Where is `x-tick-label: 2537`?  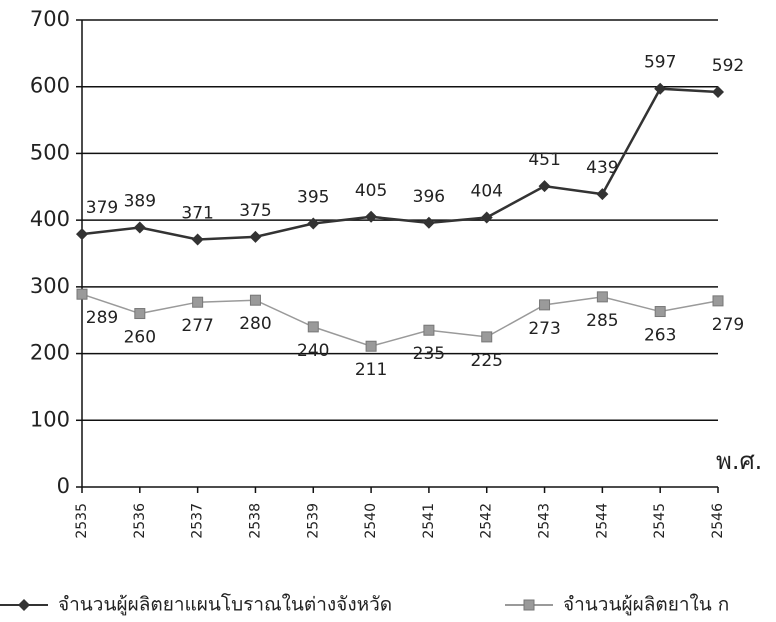
x-tick-label: 2537 is located at coordinates (198, 521).